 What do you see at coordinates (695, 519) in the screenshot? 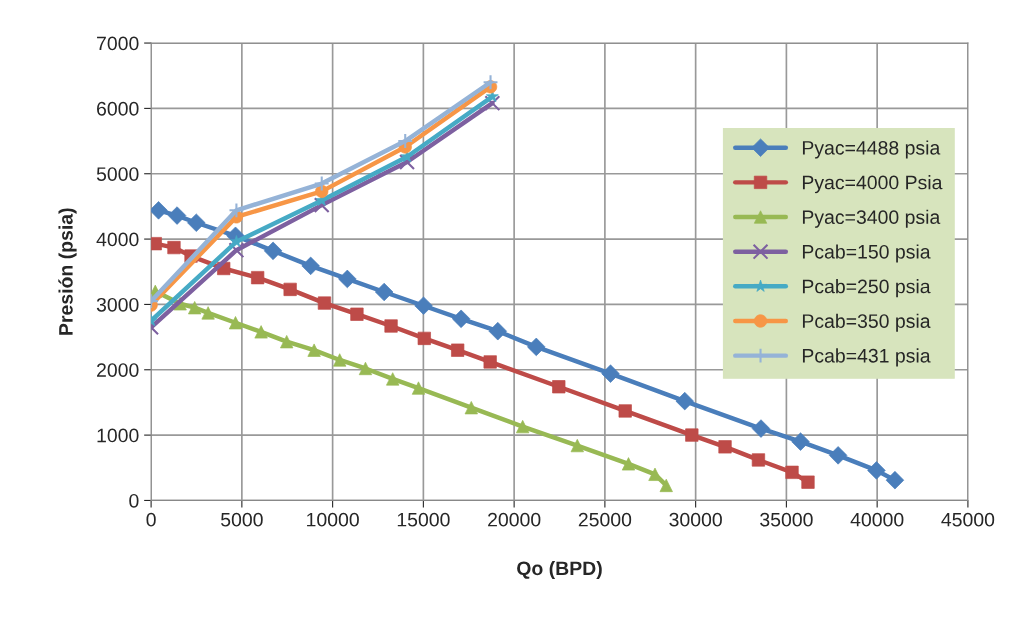
I see `x-tick-label: 30000` at bounding box center [695, 519].